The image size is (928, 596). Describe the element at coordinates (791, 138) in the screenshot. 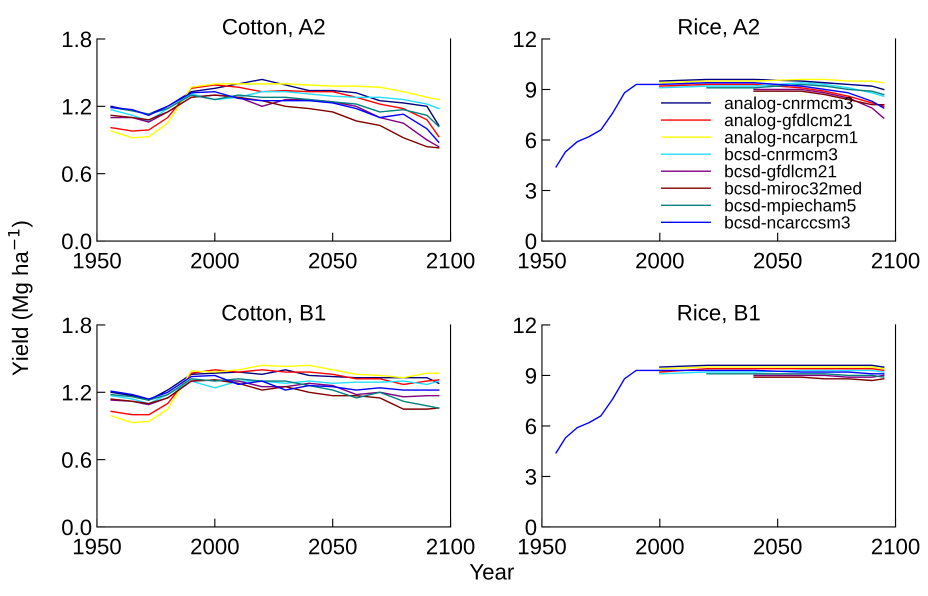

I see `legend-label: analog-ncarpcm1` at that location.